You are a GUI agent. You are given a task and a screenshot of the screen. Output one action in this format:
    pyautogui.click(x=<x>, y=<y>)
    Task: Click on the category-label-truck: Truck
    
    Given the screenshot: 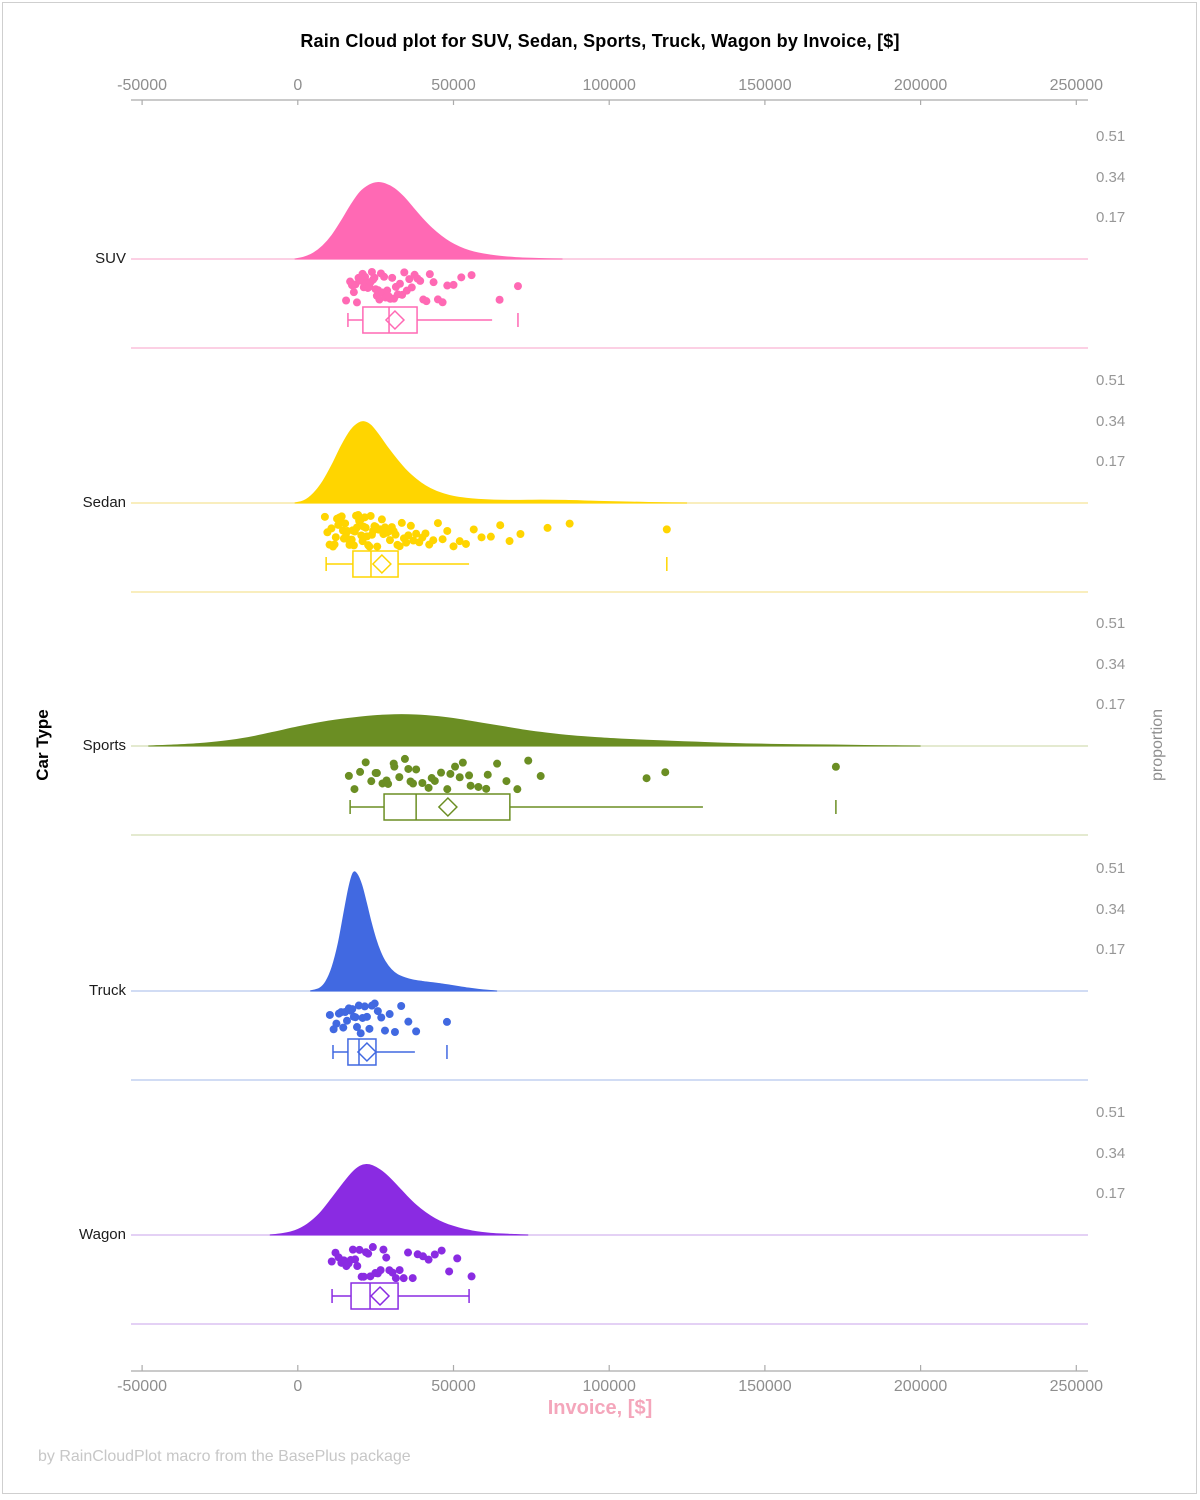 What is the action you would take?
    pyautogui.click(x=107, y=990)
    